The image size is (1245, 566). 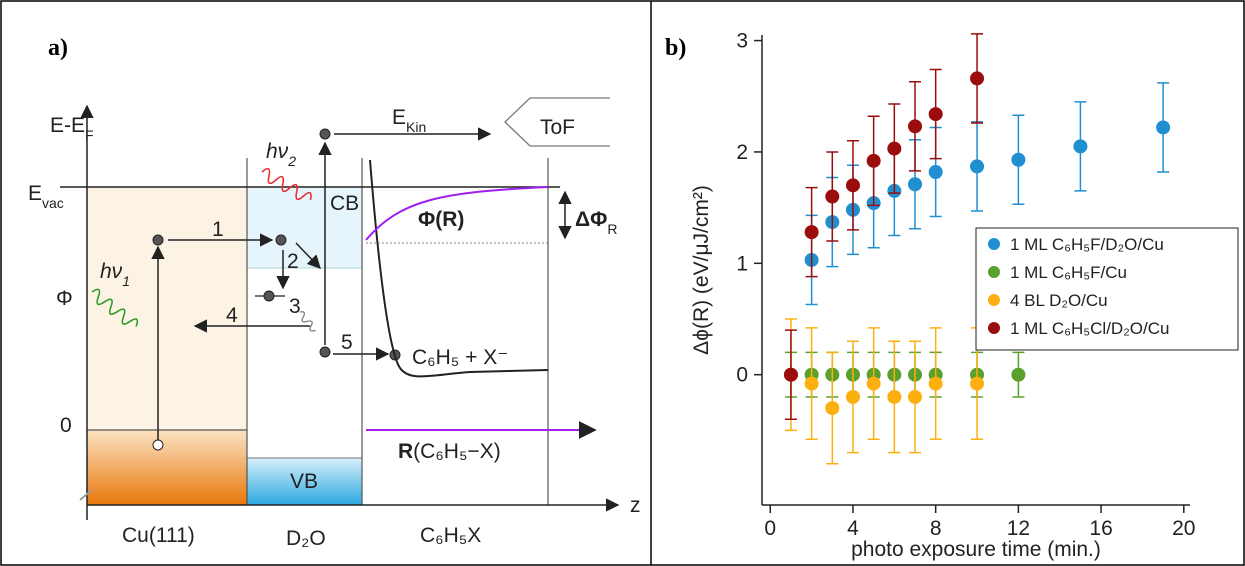 I want to click on legend-label: 1 ML C₆H₅F/Cu, so click(x=1068, y=272).